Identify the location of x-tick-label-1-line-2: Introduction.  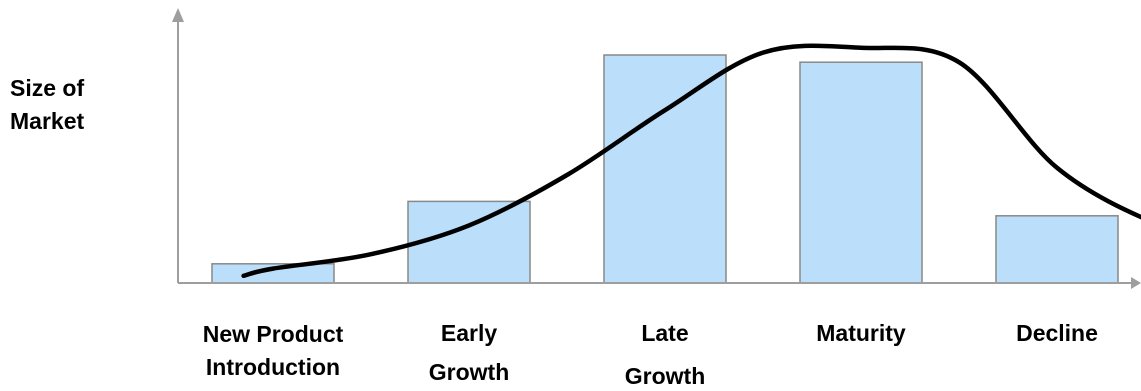
(273, 367).